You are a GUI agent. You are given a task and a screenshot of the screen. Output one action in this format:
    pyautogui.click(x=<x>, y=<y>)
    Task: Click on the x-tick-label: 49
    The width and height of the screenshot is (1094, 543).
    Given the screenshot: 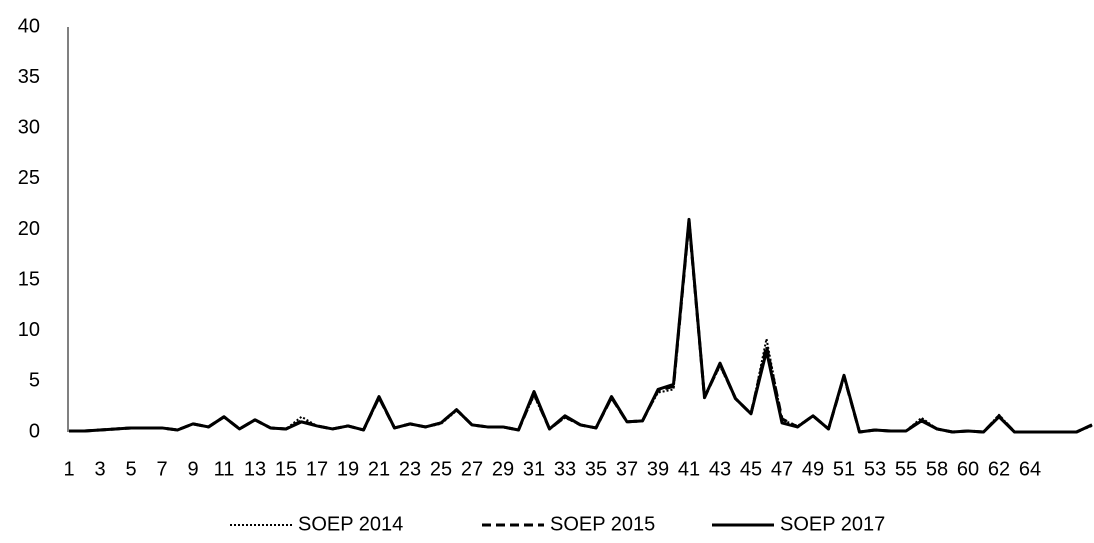 What is the action you would take?
    pyautogui.click(x=813, y=469)
    